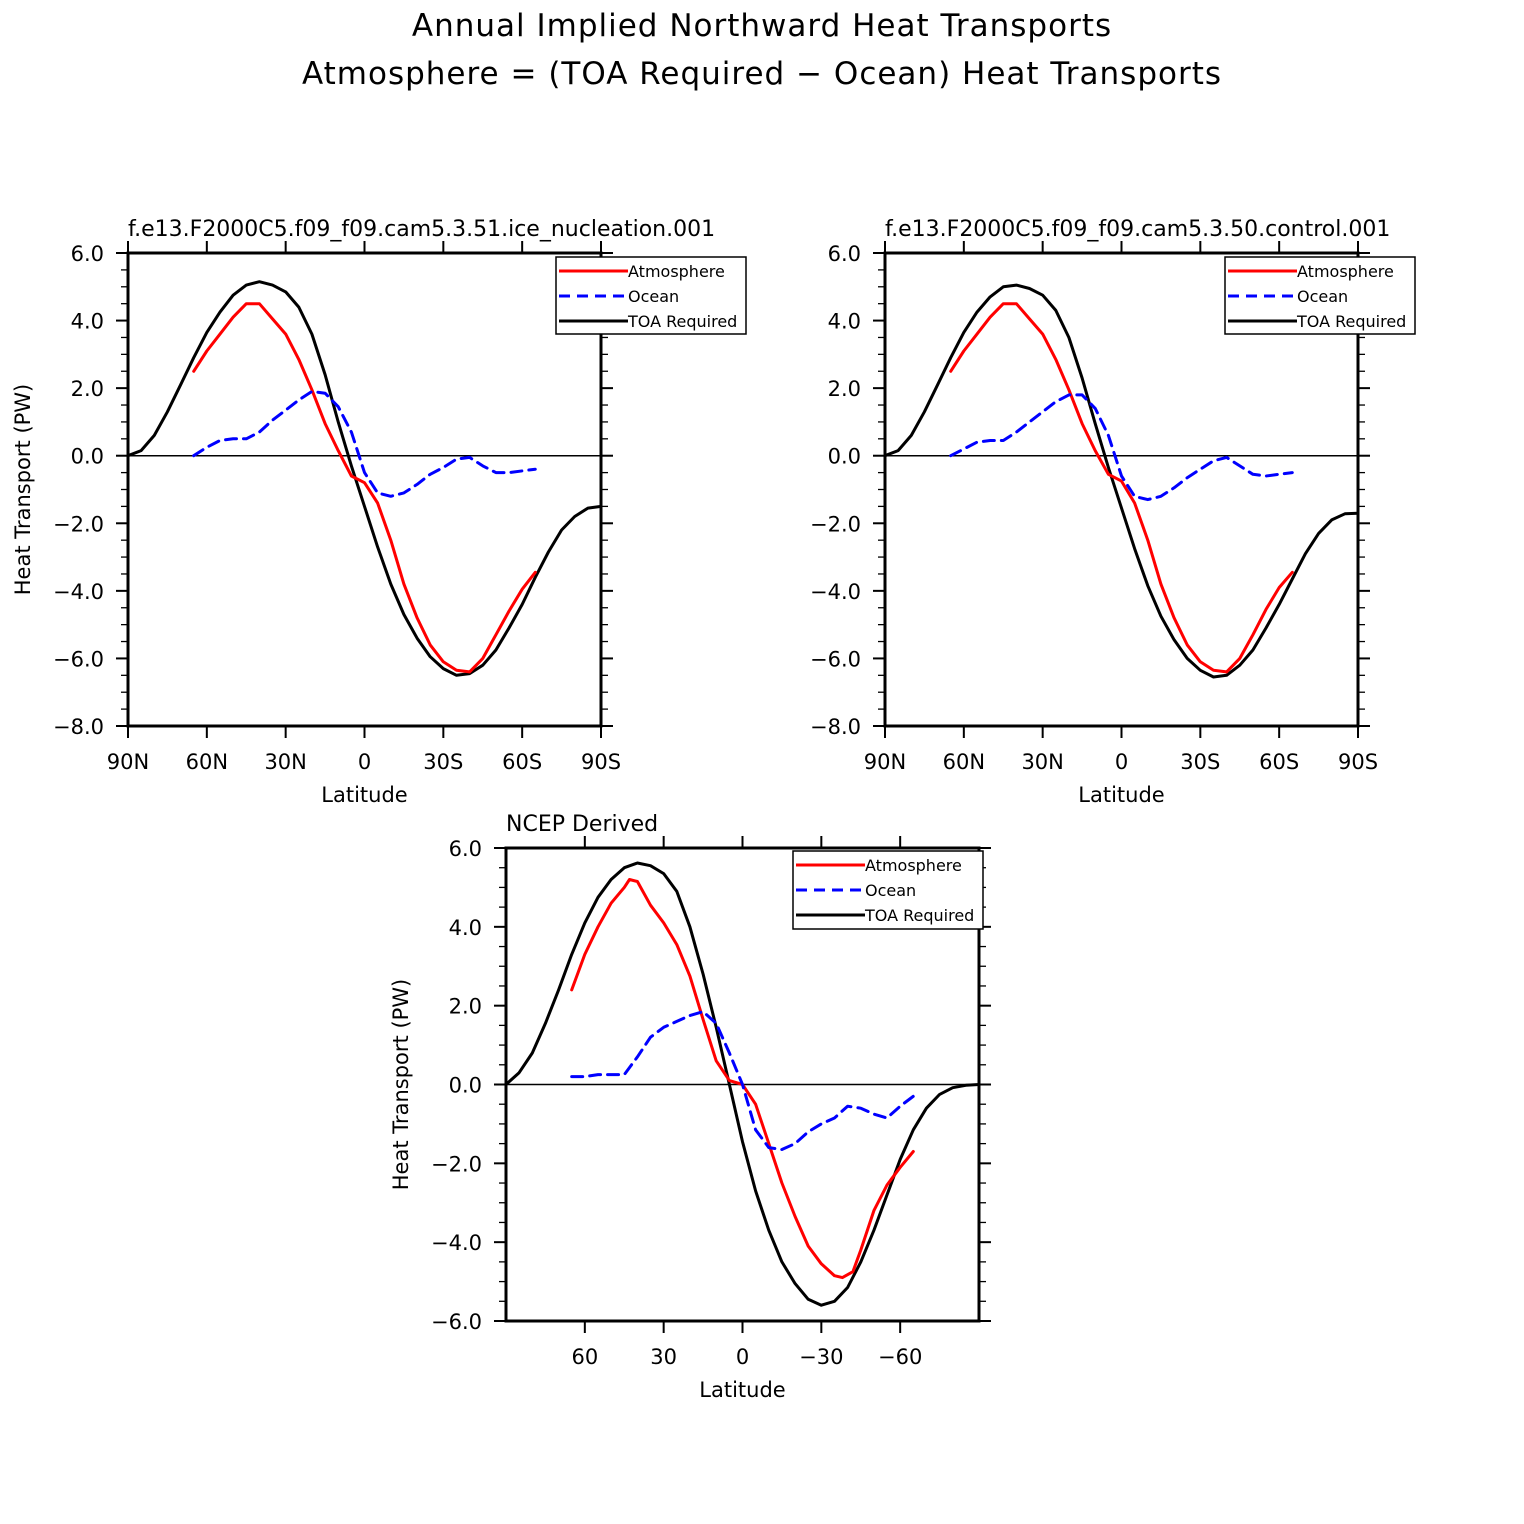  What do you see at coordinates (663, 1357) in the screenshot?
I see `x-tick-label: 30` at bounding box center [663, 1357].